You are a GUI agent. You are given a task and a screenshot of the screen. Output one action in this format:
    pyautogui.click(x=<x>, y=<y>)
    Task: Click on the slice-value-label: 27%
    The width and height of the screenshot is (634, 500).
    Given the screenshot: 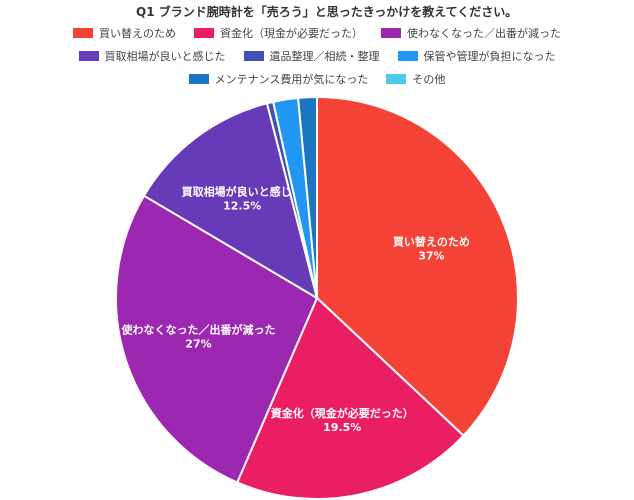 What is the action you would take?
    pyautogui.click(x=198, y=344)
    